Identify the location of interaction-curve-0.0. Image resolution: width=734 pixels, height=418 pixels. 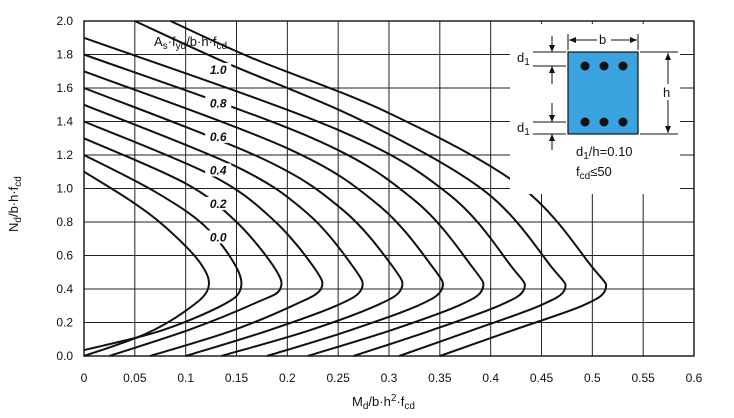
(146, 263).